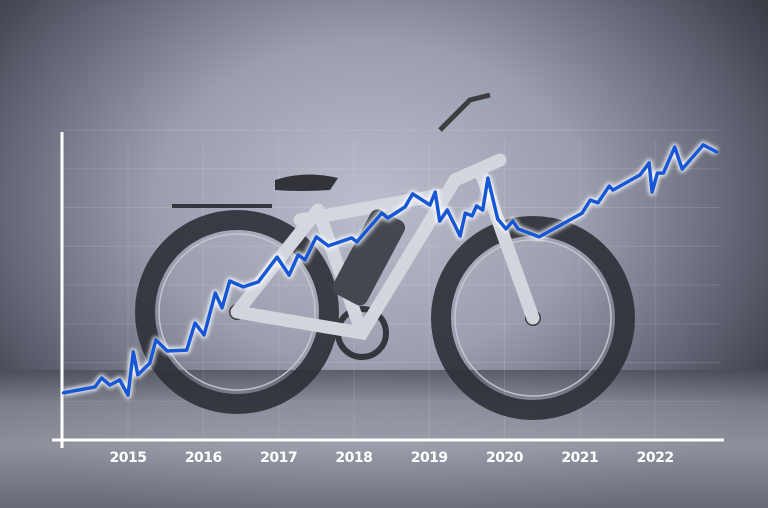  Describe the element at coordinates (203, 458) in the screenshot. I see `x-tick-label: 2016` at that location.